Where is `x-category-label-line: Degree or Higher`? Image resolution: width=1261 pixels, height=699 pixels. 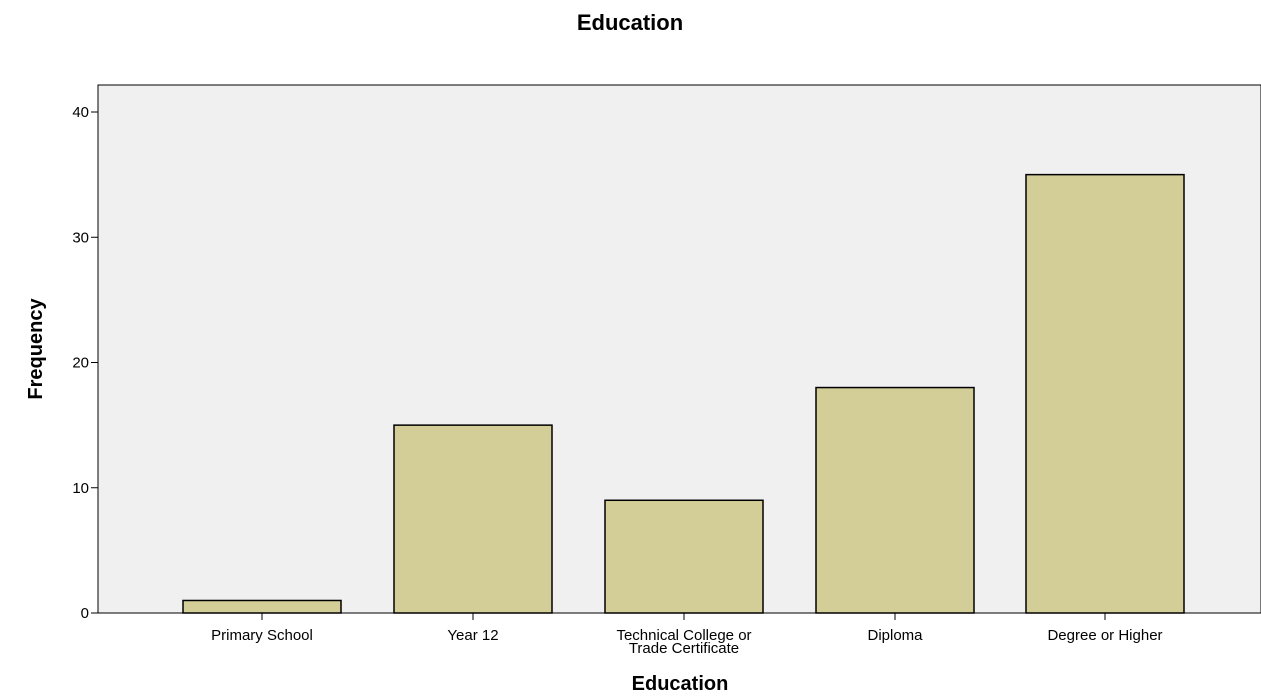
x-category-label-line: Degree or Higher is located at coordinates (1104, 635).